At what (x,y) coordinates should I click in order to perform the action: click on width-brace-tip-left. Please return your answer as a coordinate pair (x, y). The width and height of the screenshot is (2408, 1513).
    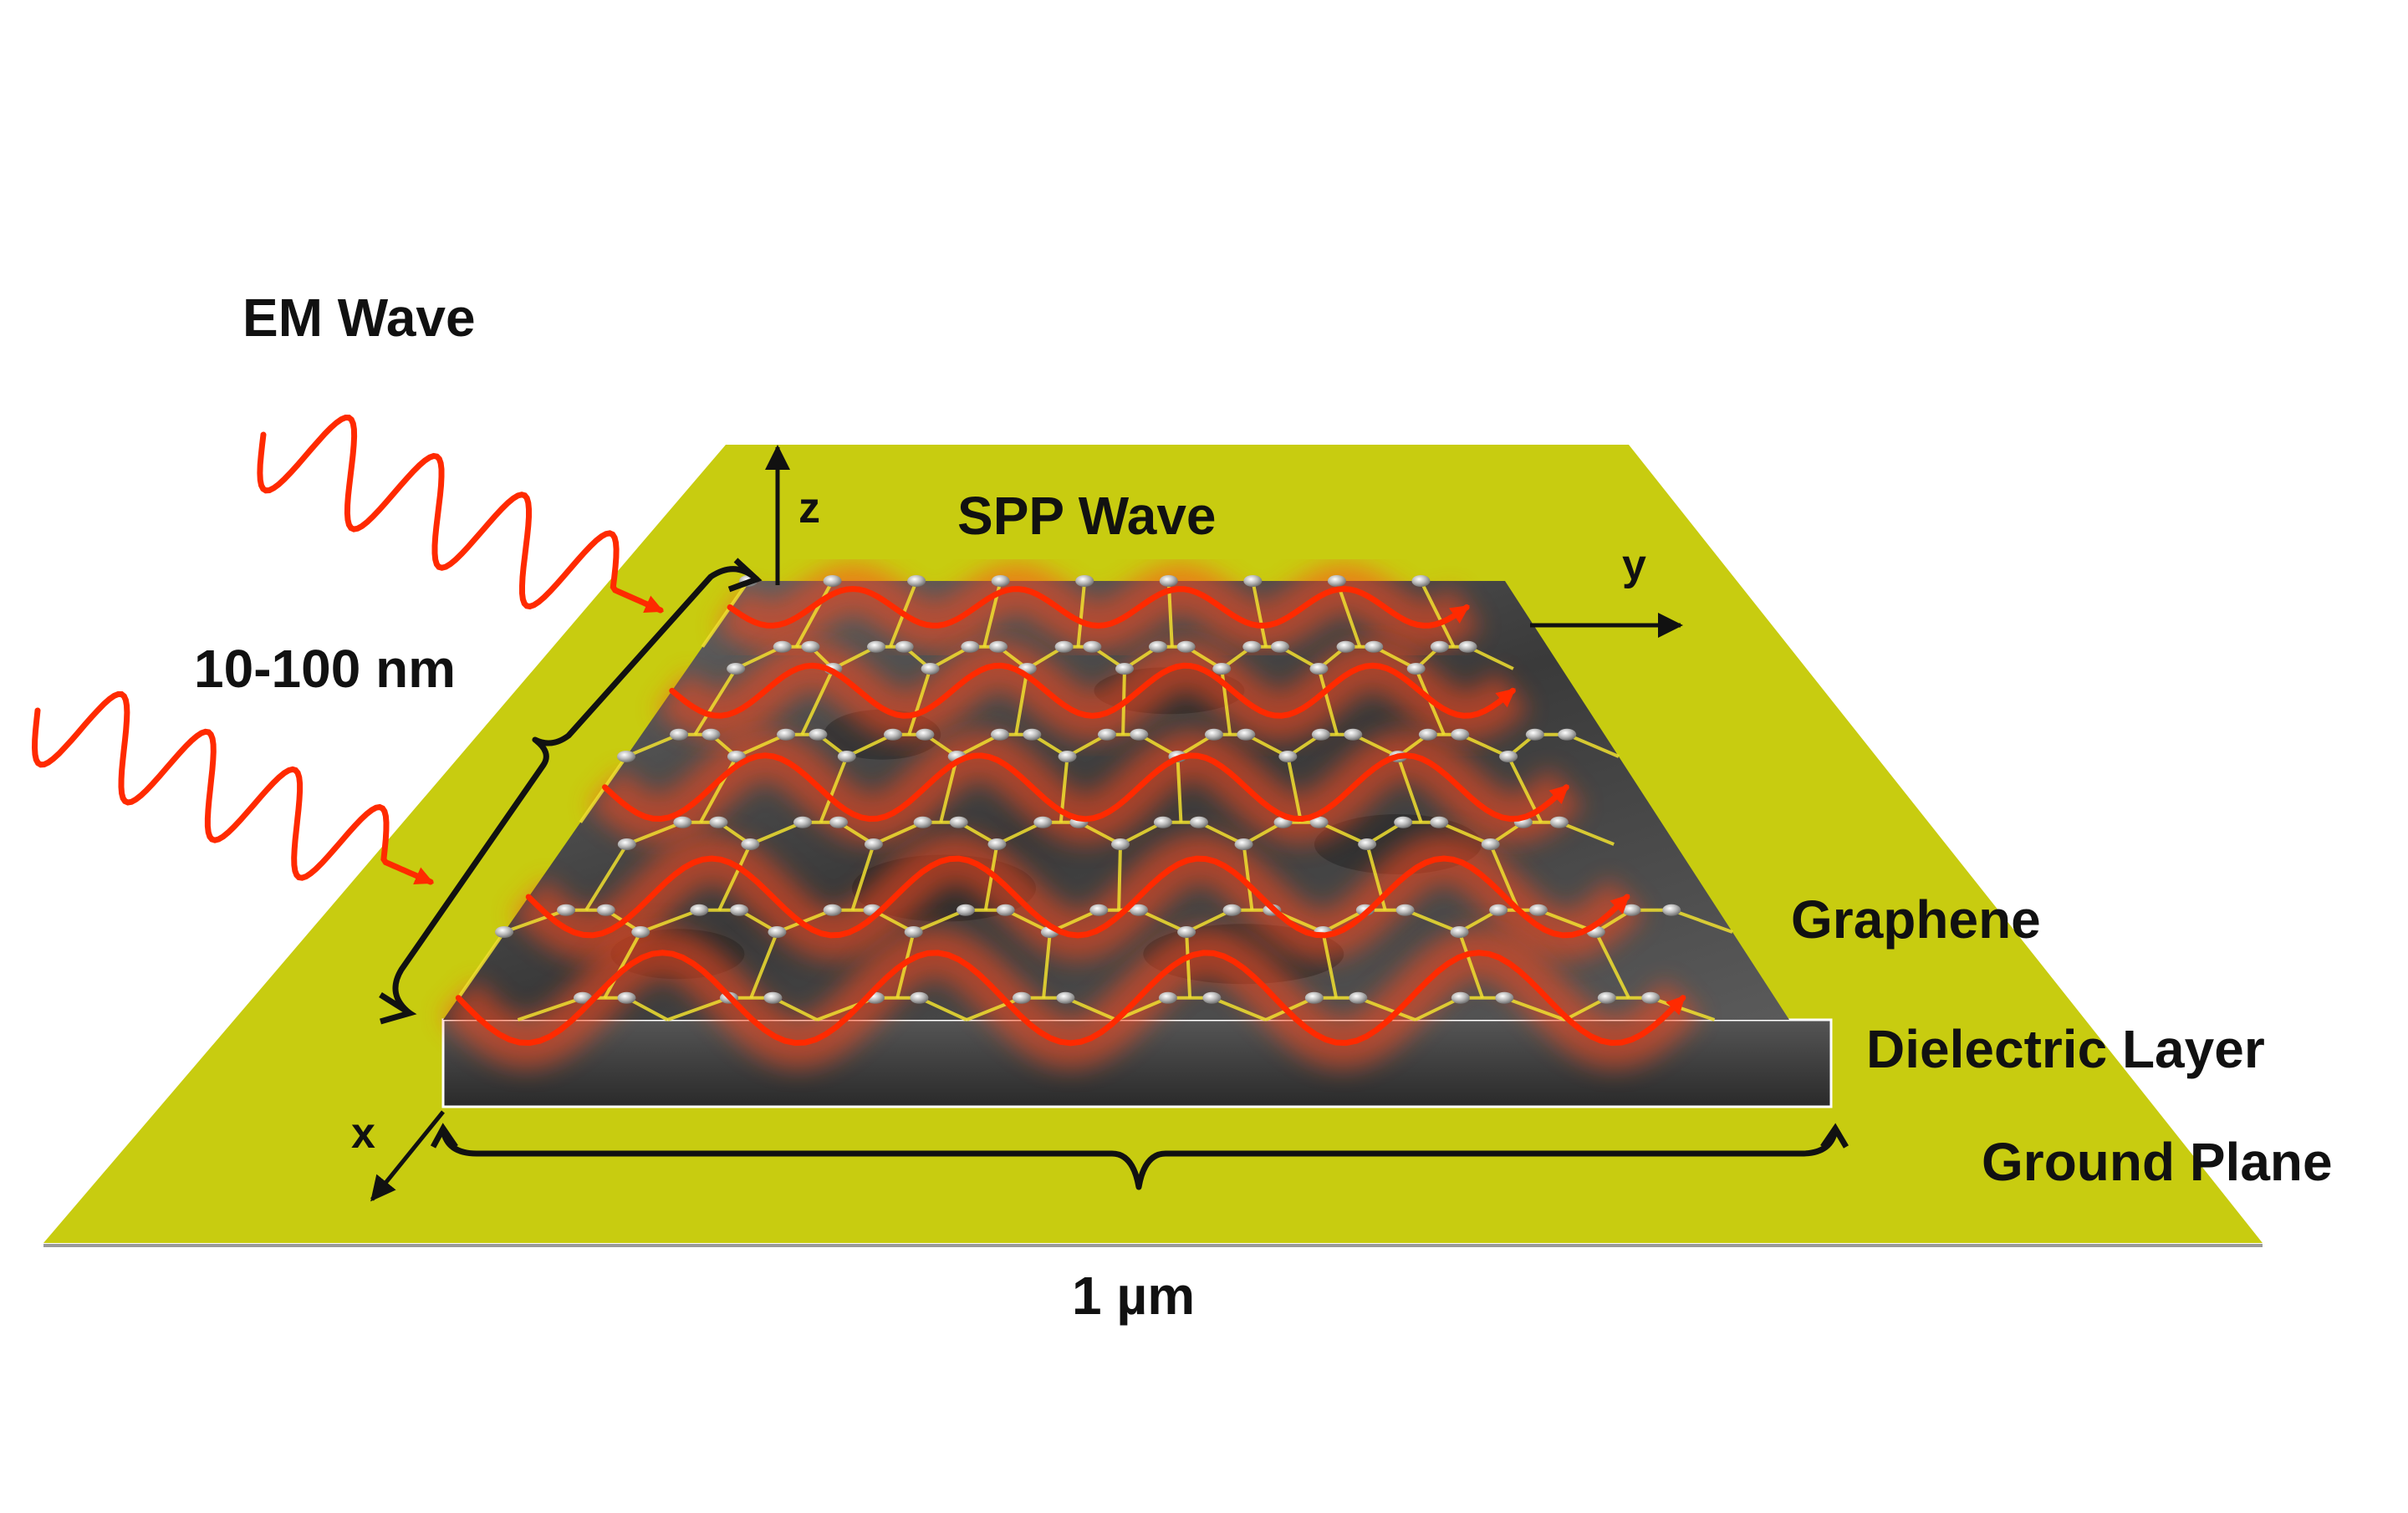
    Looking at the image, I should click on (444, 1136).